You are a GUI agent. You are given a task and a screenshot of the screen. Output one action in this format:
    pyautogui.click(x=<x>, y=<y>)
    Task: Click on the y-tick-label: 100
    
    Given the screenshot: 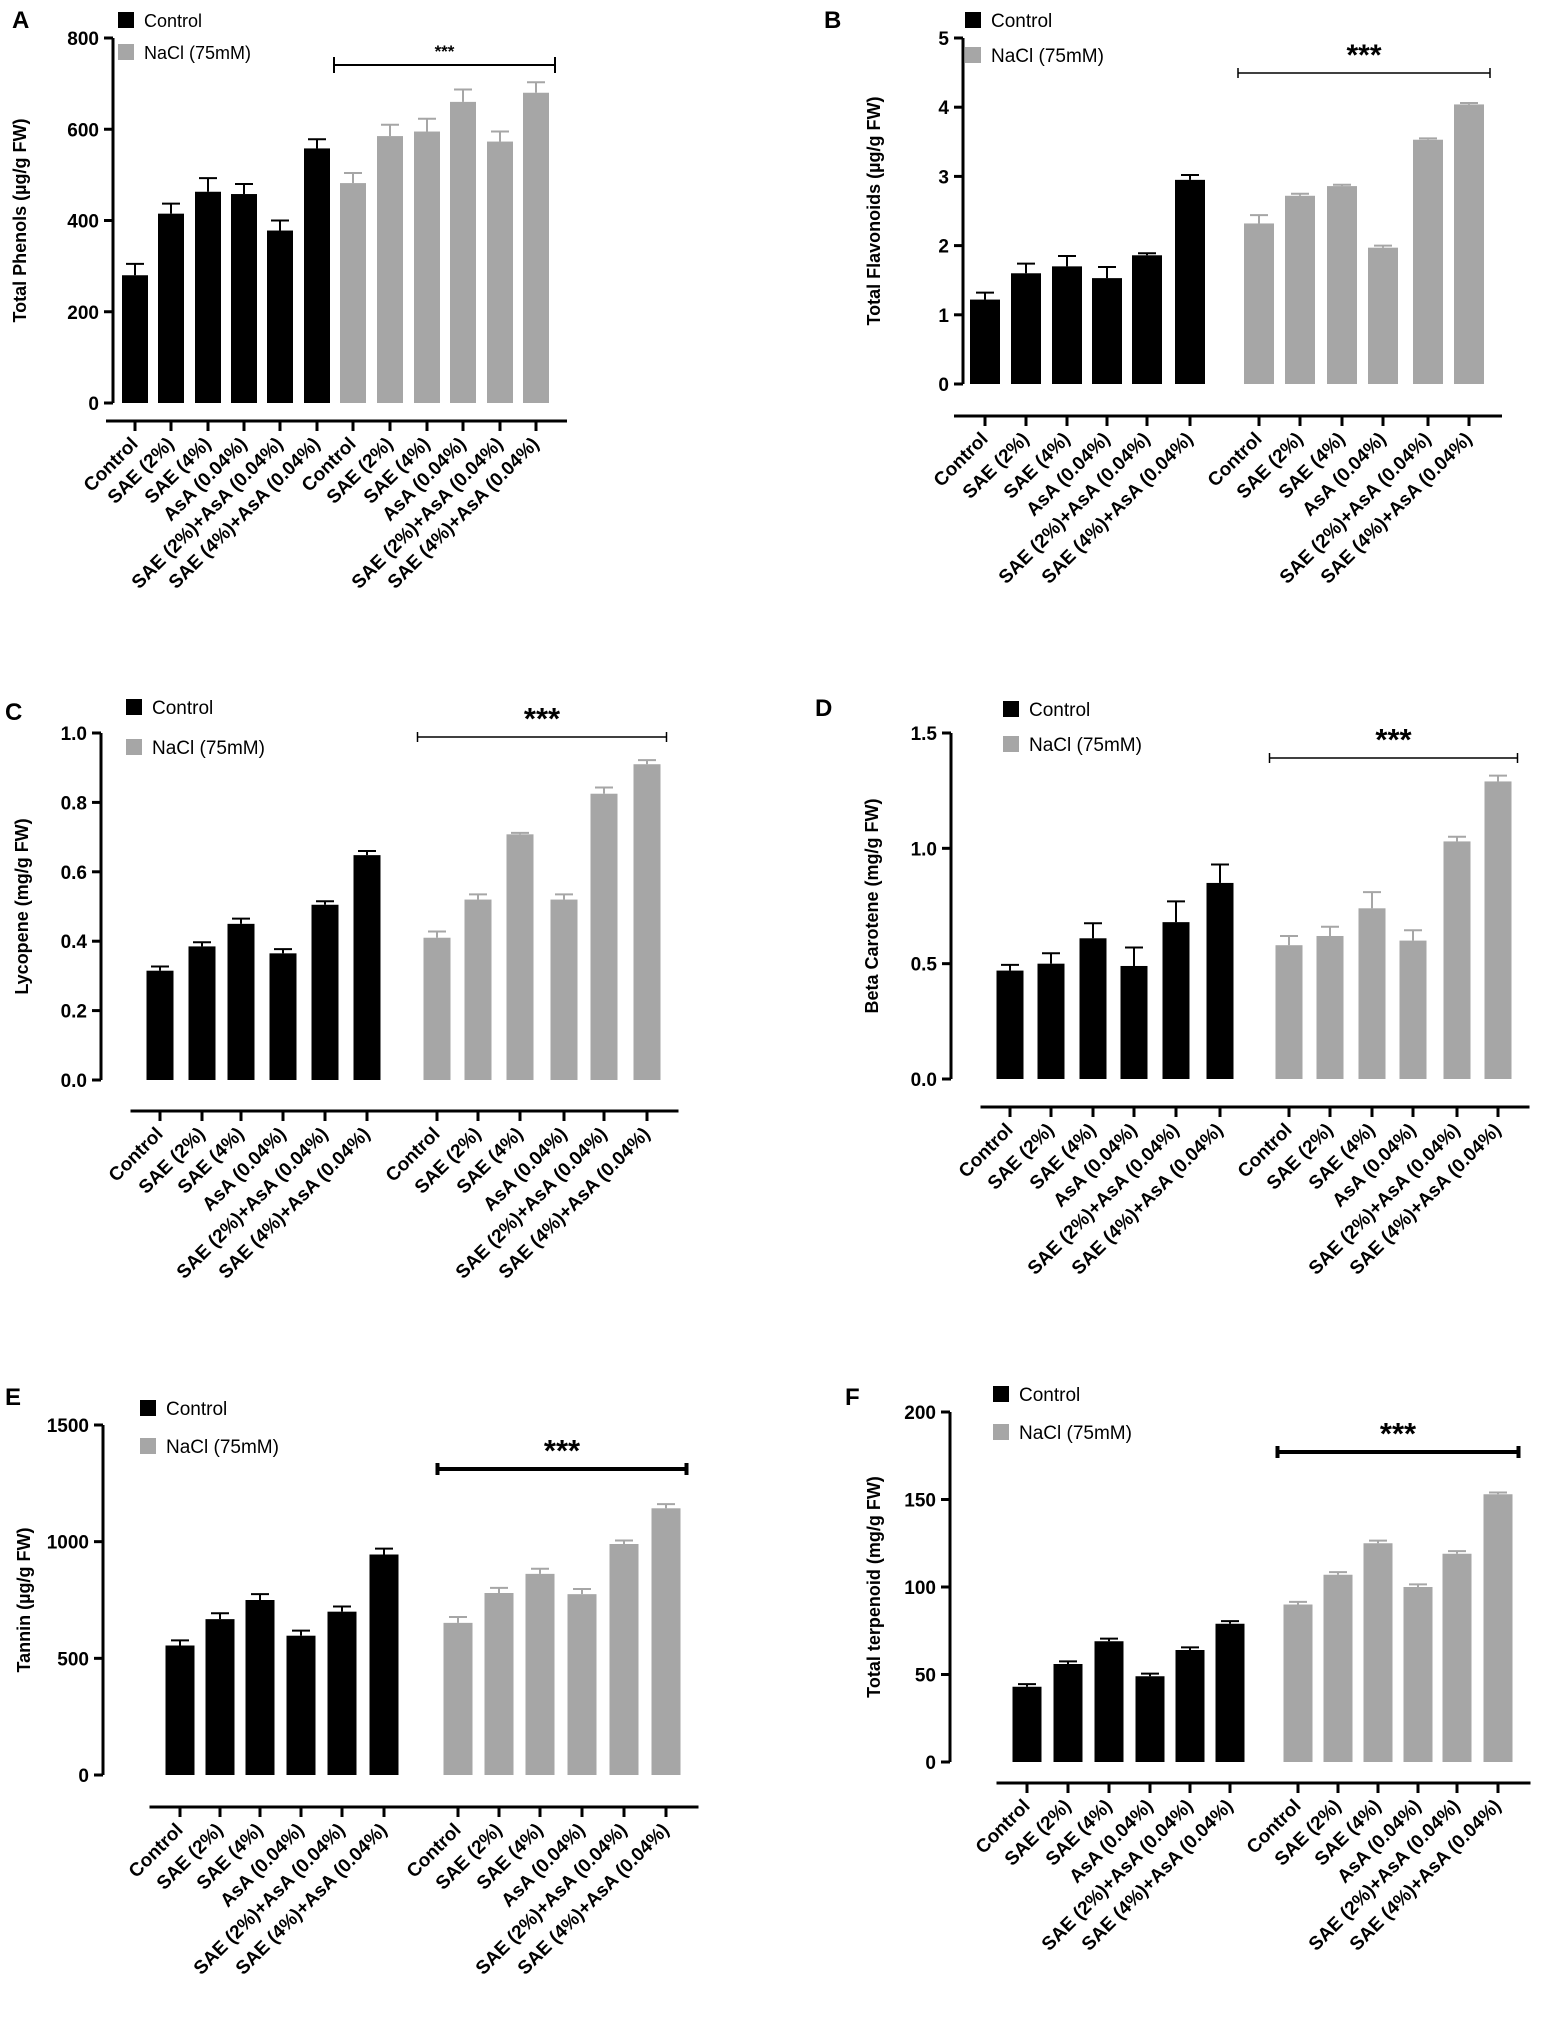 What is the action you would take?
    pyautogui.click(x=920, y=1588)
    